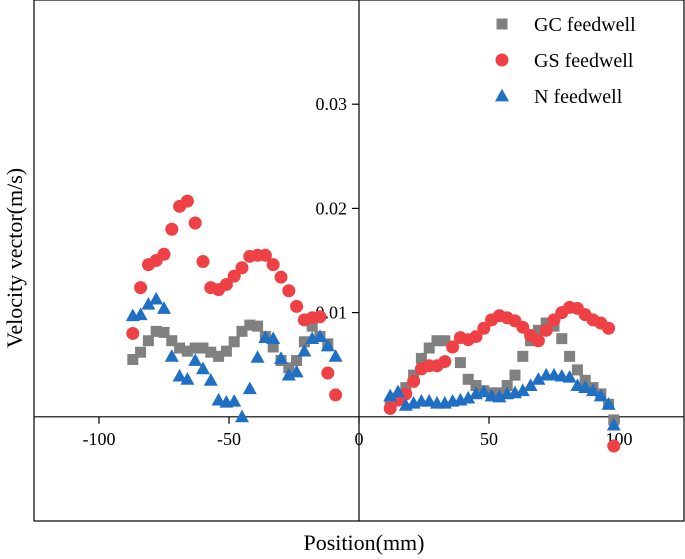  Describe the element at coordinates (585, 25) in the screenshot. I see `legend-label: GC feedwell` at that location.